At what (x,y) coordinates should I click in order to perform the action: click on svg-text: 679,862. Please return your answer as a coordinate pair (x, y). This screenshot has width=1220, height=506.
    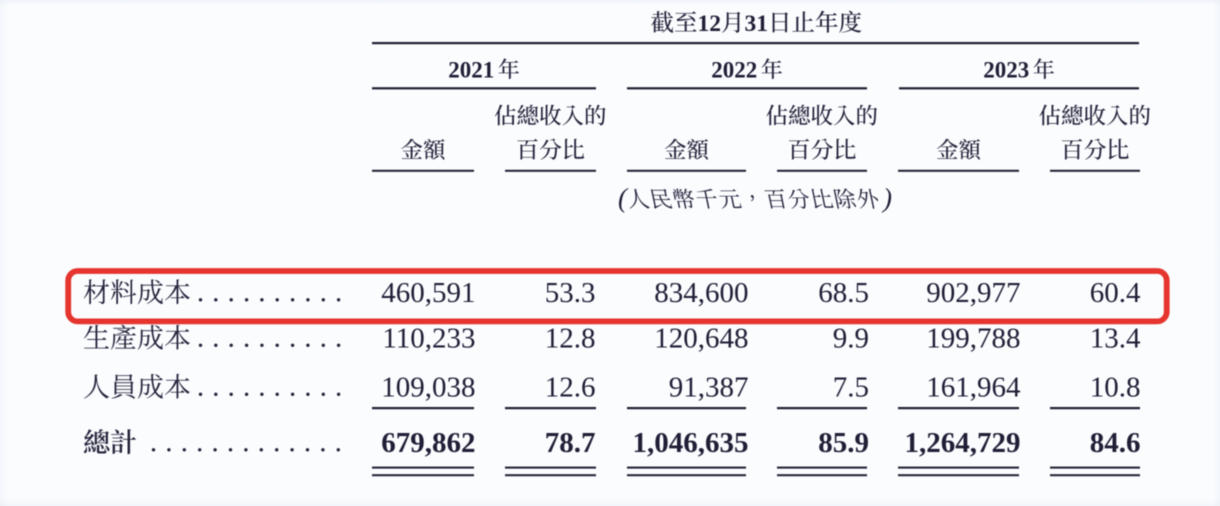
    Looking at the image, I should click on (428, 443).